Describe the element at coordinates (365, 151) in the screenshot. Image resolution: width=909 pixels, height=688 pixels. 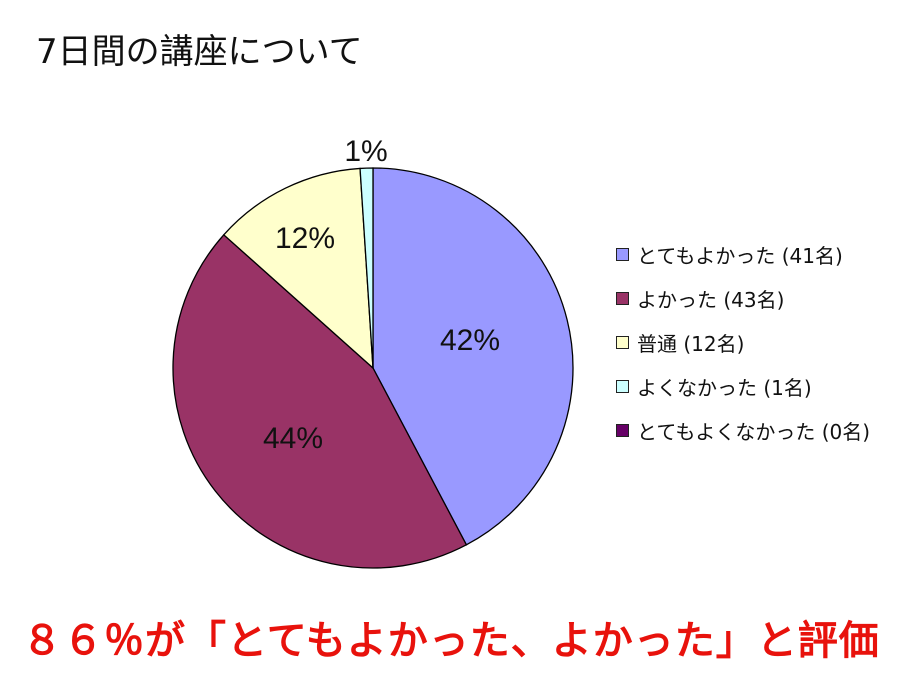
I see `slice-percent-label: 1%` at that location.